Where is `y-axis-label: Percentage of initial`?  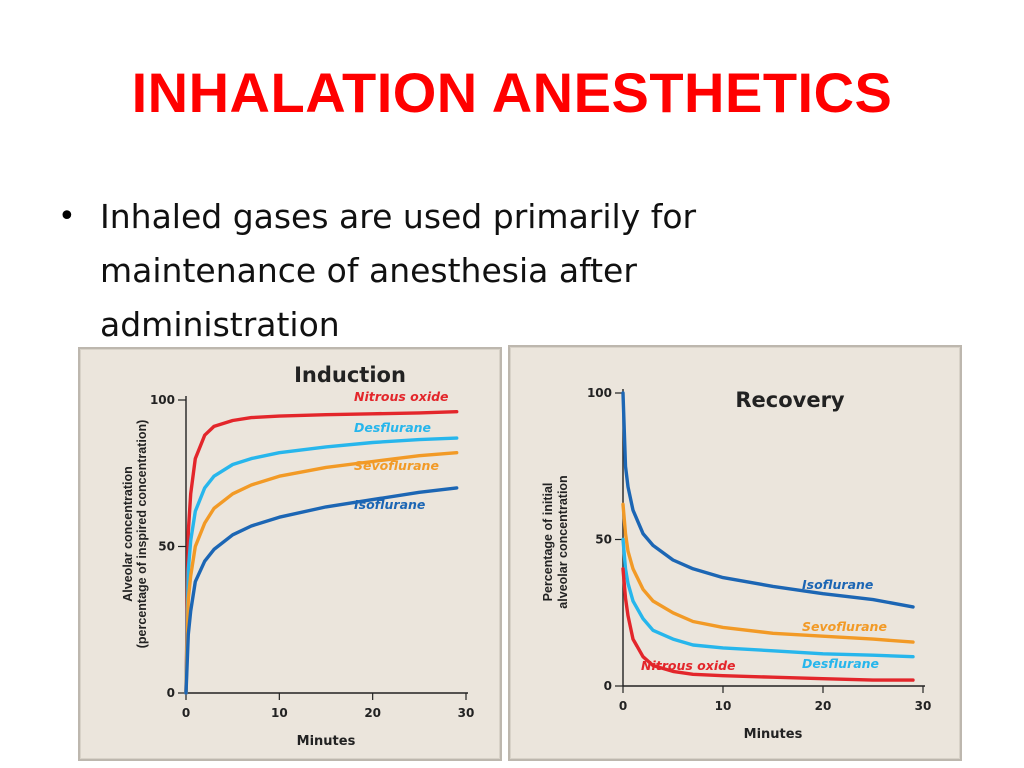
y-axis-label: Percentage of initial is located at coordinates (548, 542).